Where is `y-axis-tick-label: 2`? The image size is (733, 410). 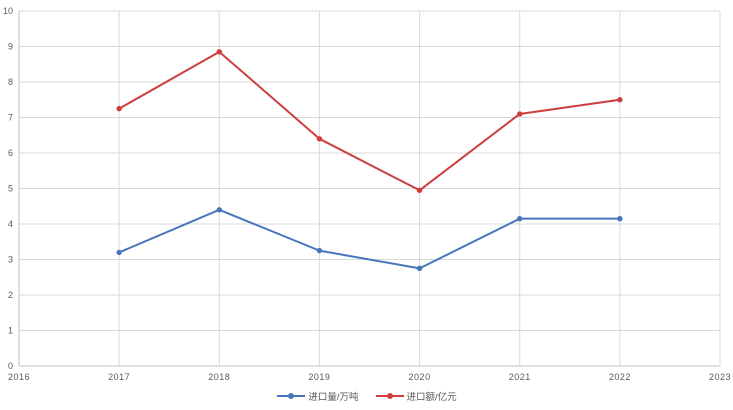
y-axis-tick-label: 2 is located at coordinates (10, 295).